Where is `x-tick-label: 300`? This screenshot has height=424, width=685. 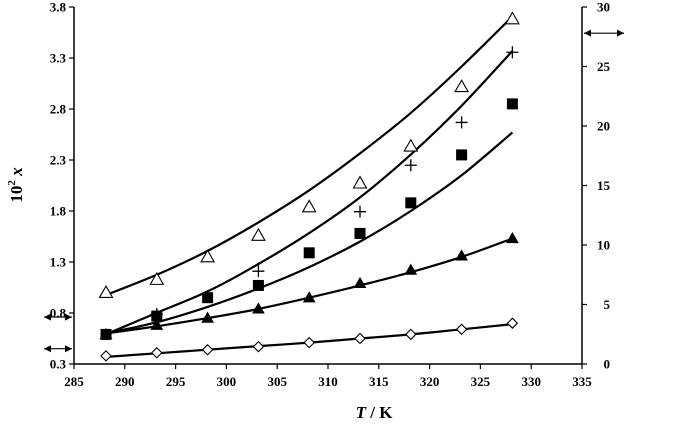 x-tick-label: 300 is located at coordinates (227, 381).